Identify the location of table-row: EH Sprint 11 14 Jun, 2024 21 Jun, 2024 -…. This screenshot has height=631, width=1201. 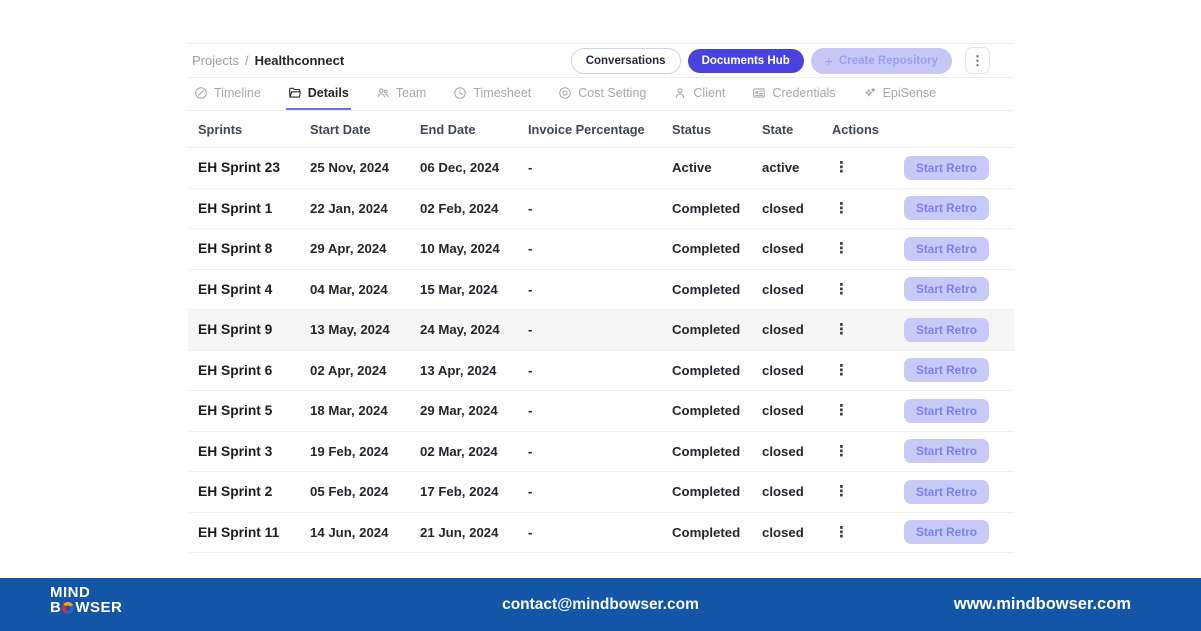
(601, 533).